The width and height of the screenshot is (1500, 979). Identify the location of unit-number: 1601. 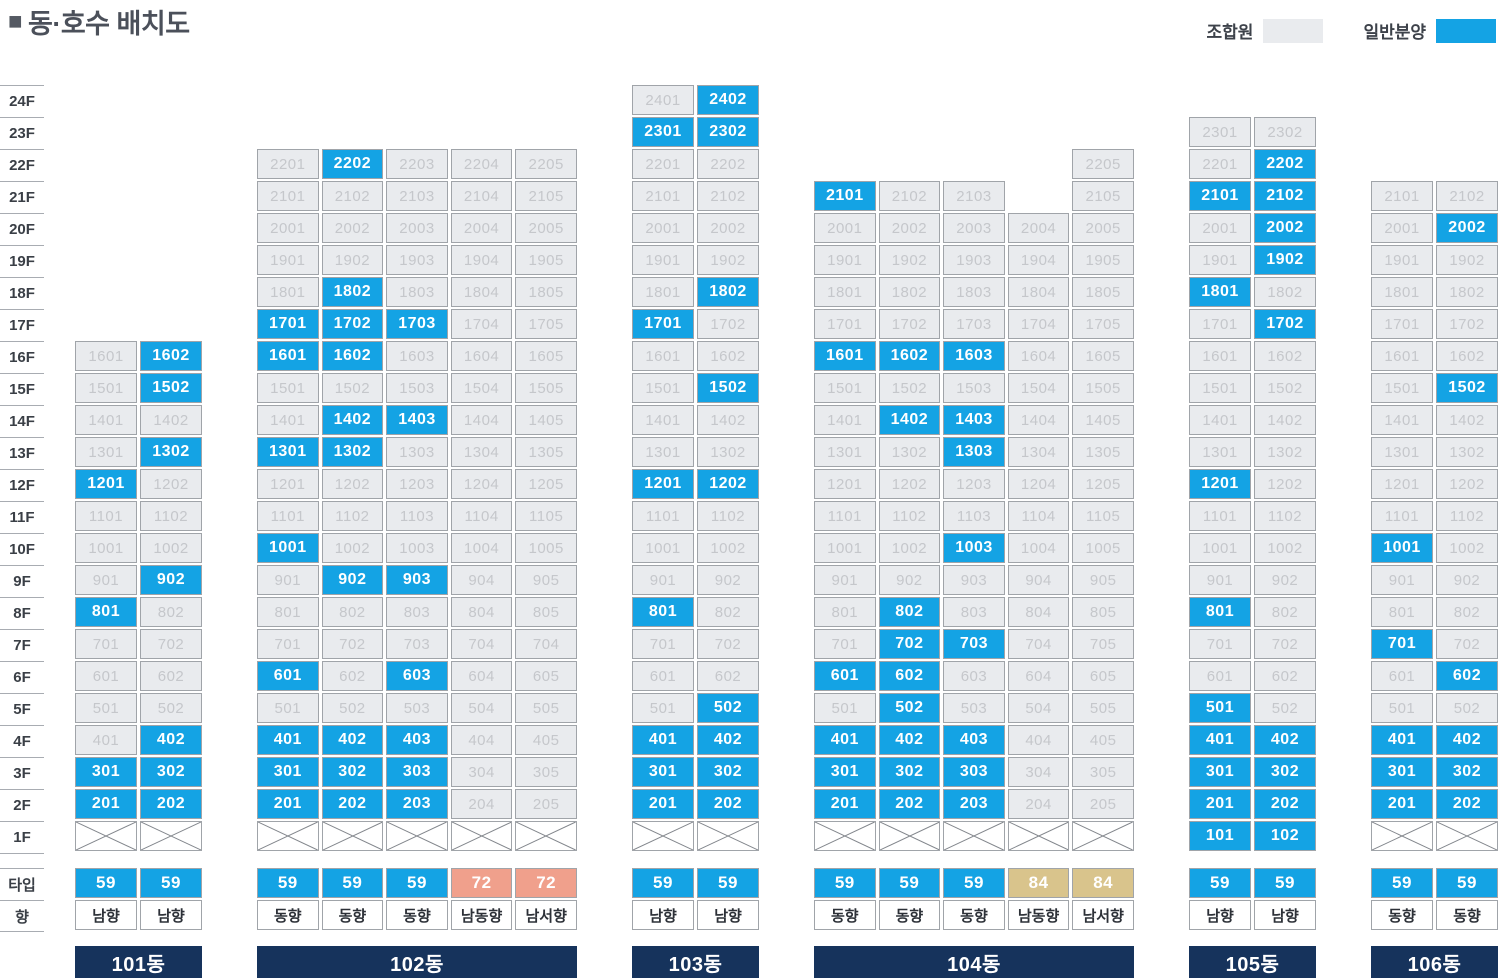
(1402, 356).